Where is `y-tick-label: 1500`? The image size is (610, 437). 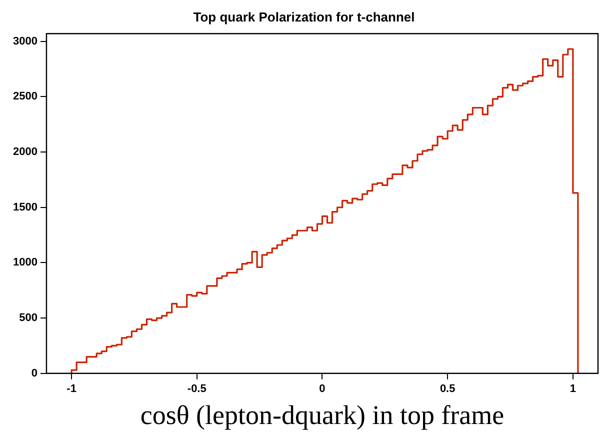 y-tick-label: 1500 is located at coordinates (25, 207).